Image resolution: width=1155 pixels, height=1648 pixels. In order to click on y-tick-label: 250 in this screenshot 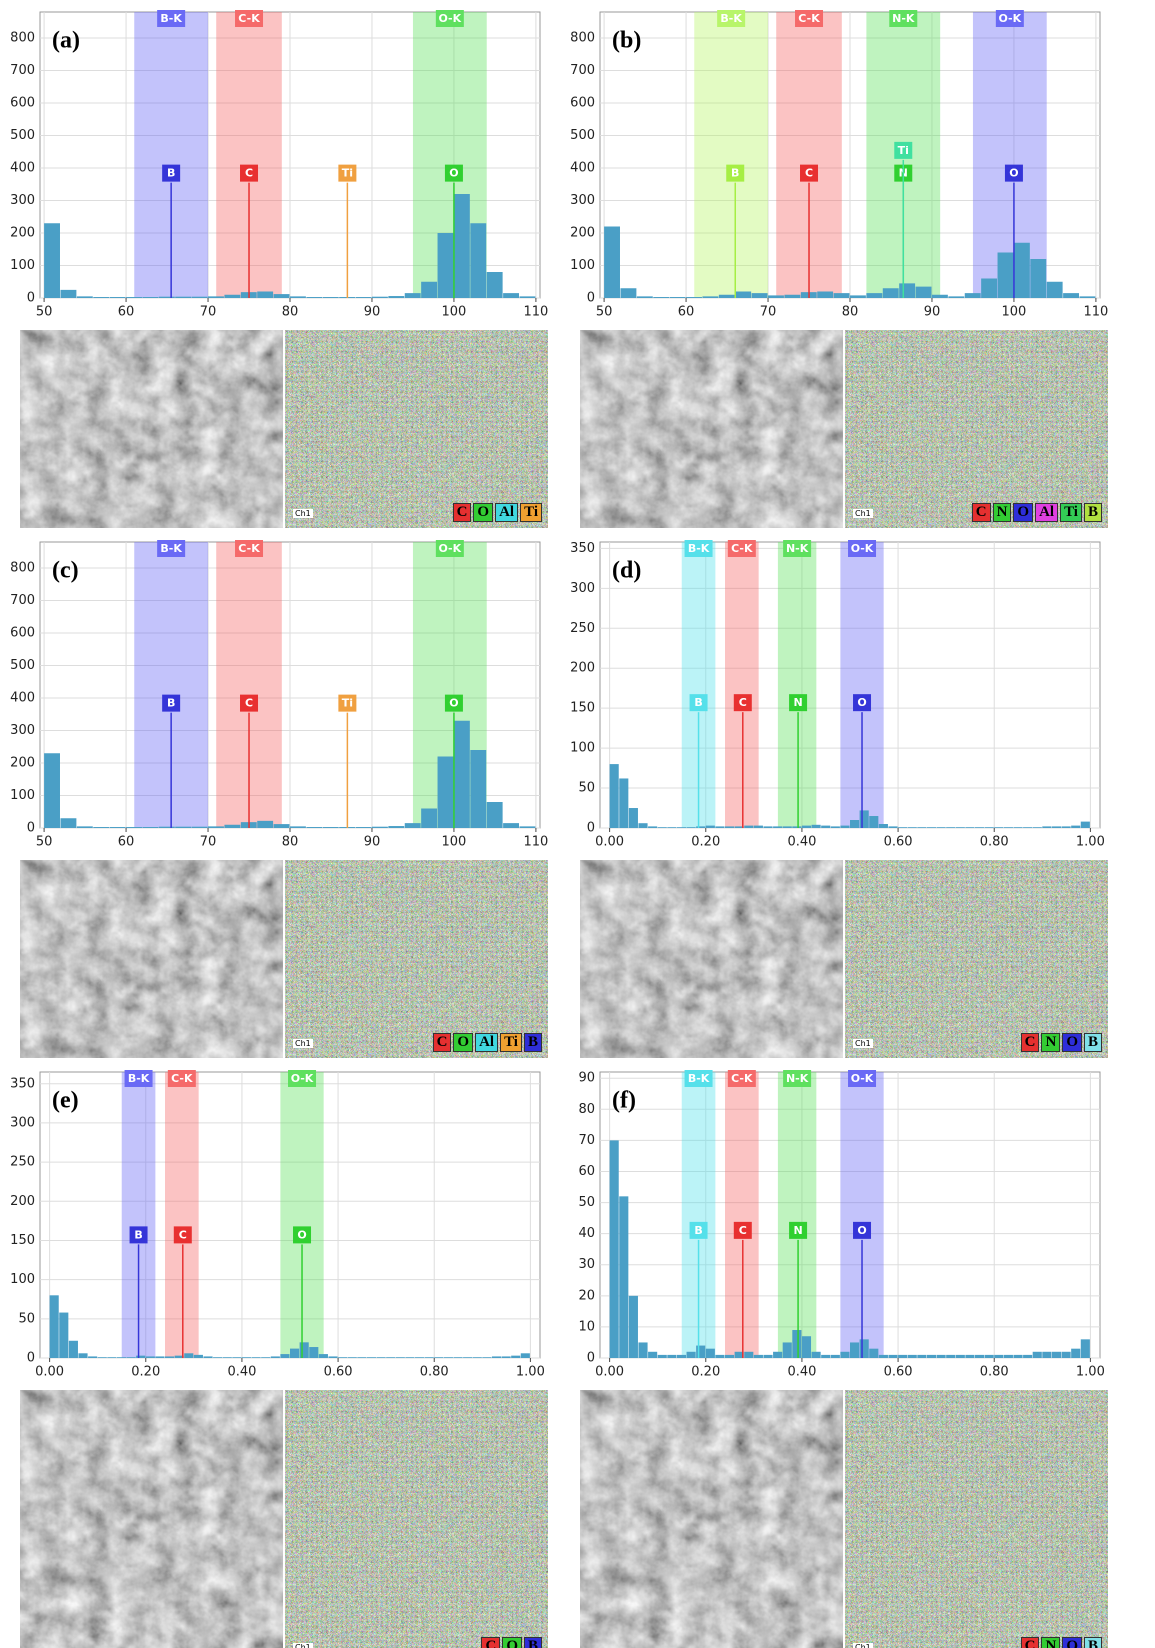, I will do `click(582, 628)`.